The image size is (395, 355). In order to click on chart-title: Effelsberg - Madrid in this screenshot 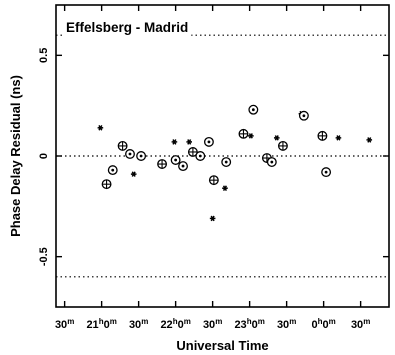, I will do `click(127, 27)`.